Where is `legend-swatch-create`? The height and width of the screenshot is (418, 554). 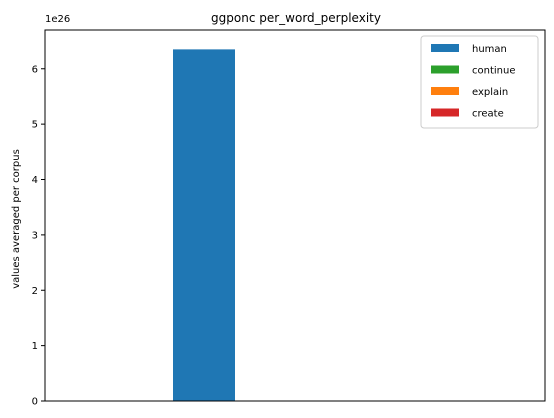
legend-swatch-create is located at coordinates (445, 112).